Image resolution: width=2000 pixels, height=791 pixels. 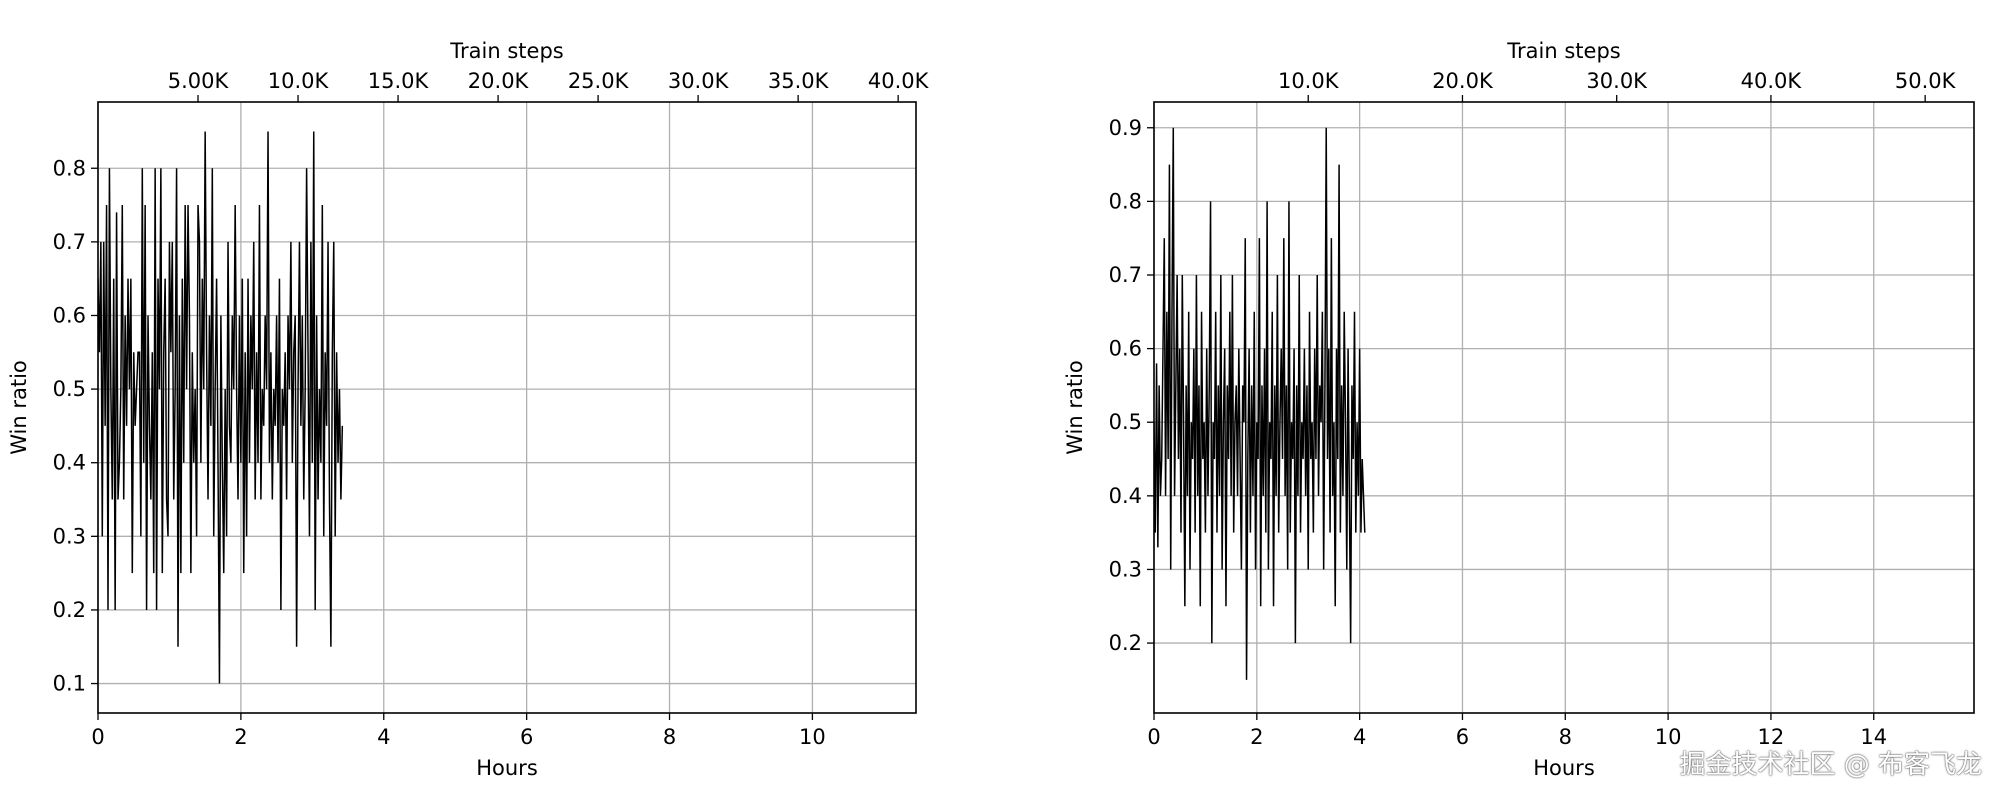 I want to click on top-tick-label: 35.0K, so click(x=799, y=81).